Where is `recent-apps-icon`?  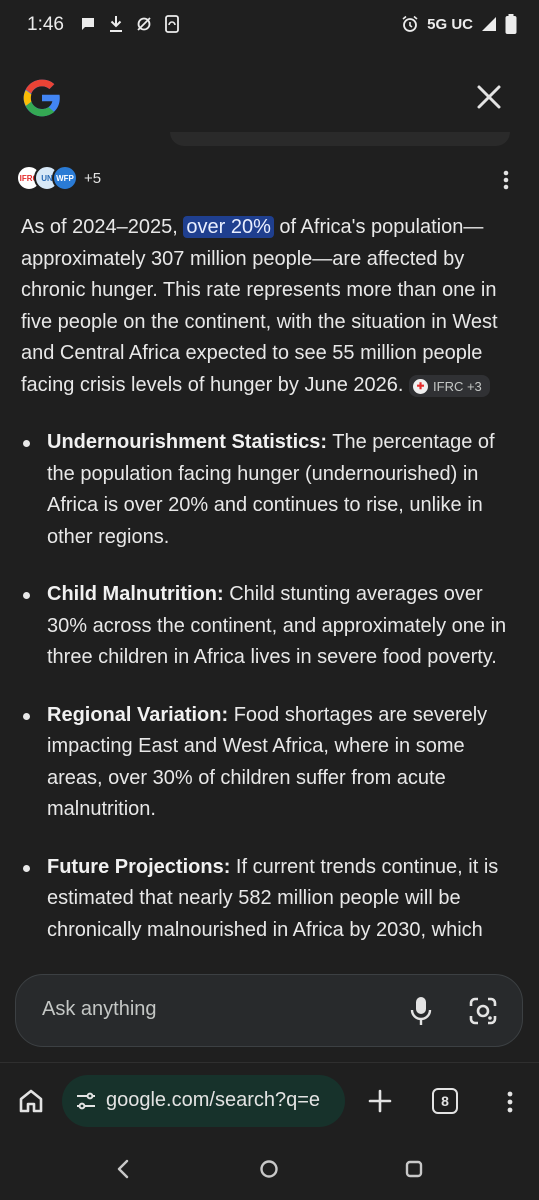
recent-apps-icon is located at coordinates (414, 1169).